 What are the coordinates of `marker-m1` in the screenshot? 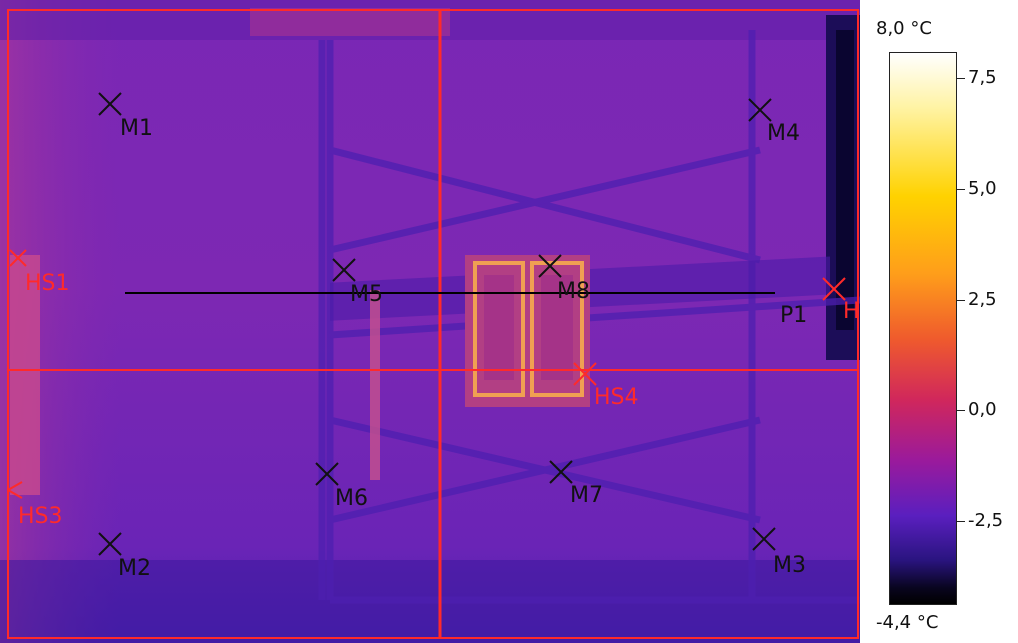 It's located at (110, 104).